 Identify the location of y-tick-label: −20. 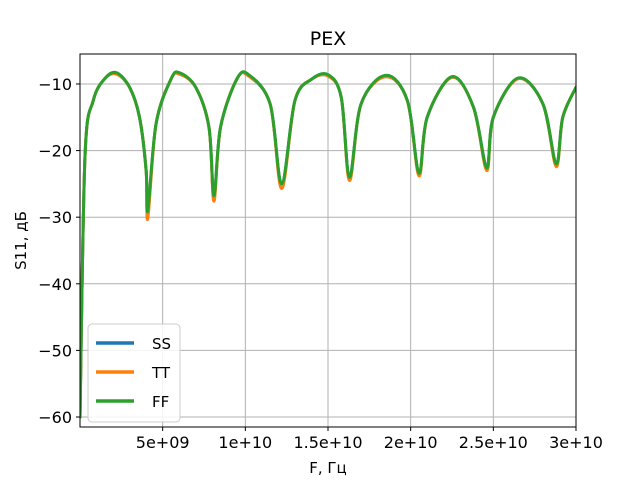
(55, 151).